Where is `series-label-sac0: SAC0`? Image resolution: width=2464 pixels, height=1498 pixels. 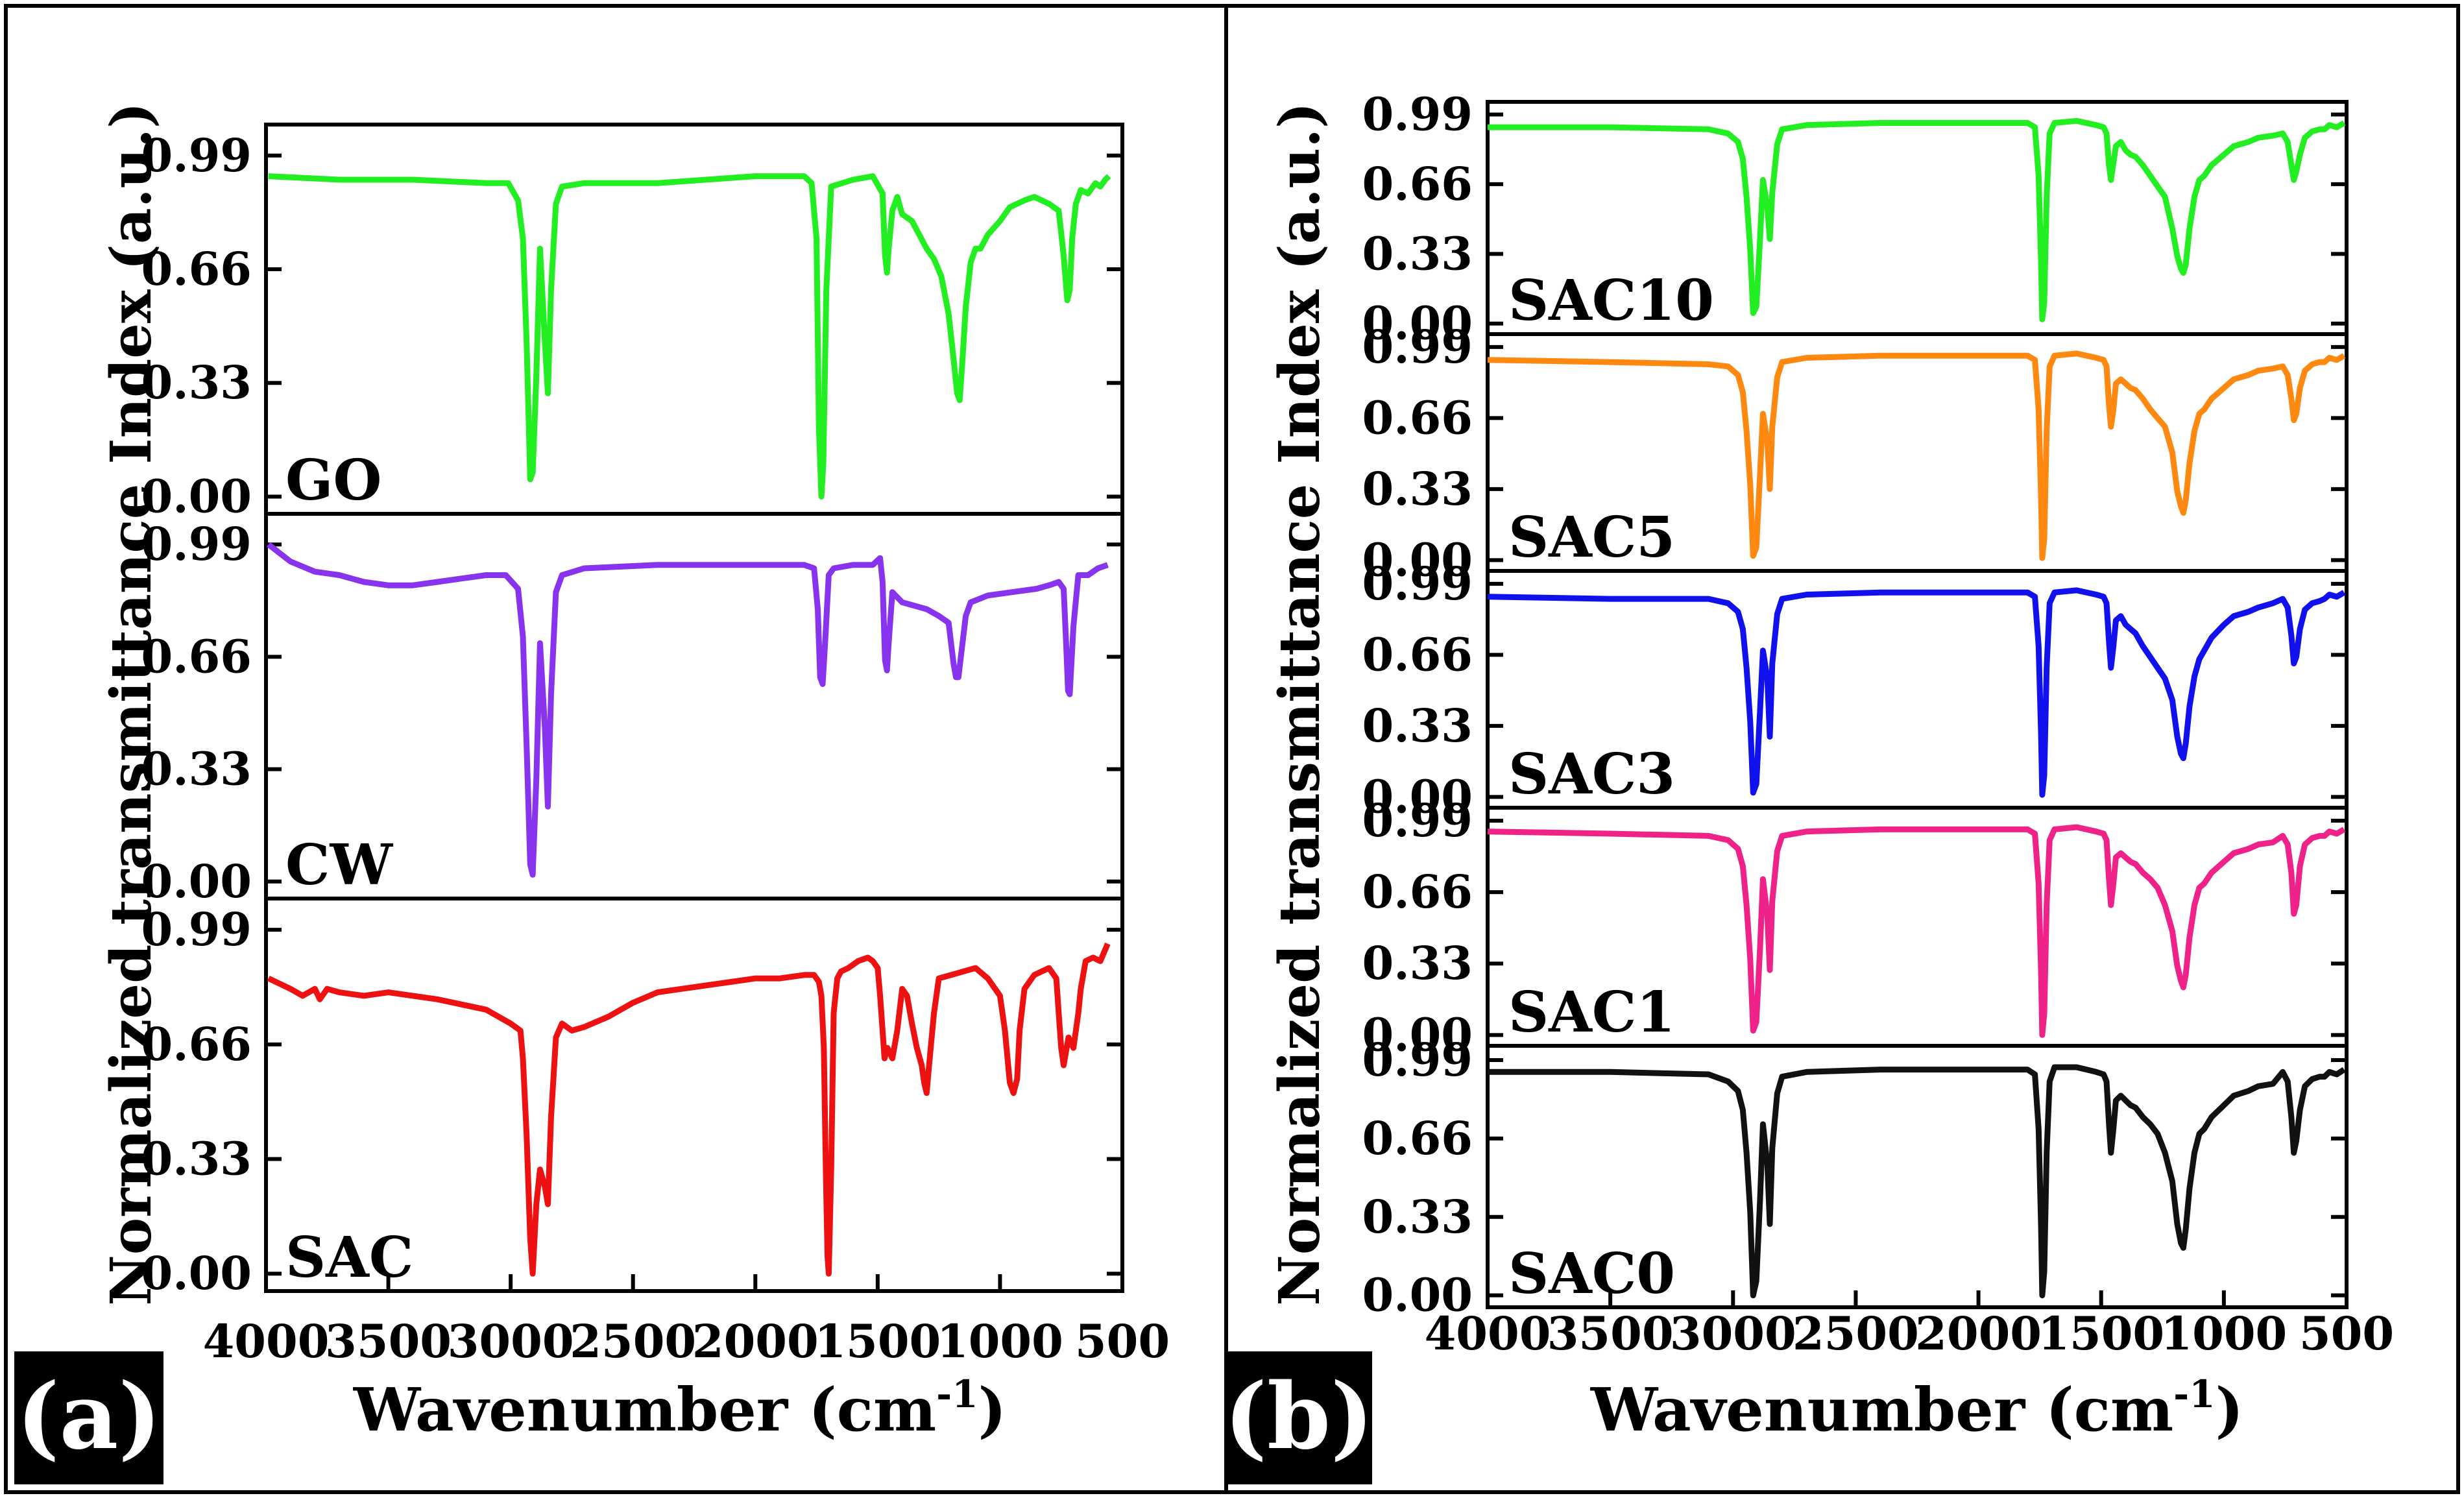
series-label-sac0: SAC0 is located at coordinates (1591, 1274).